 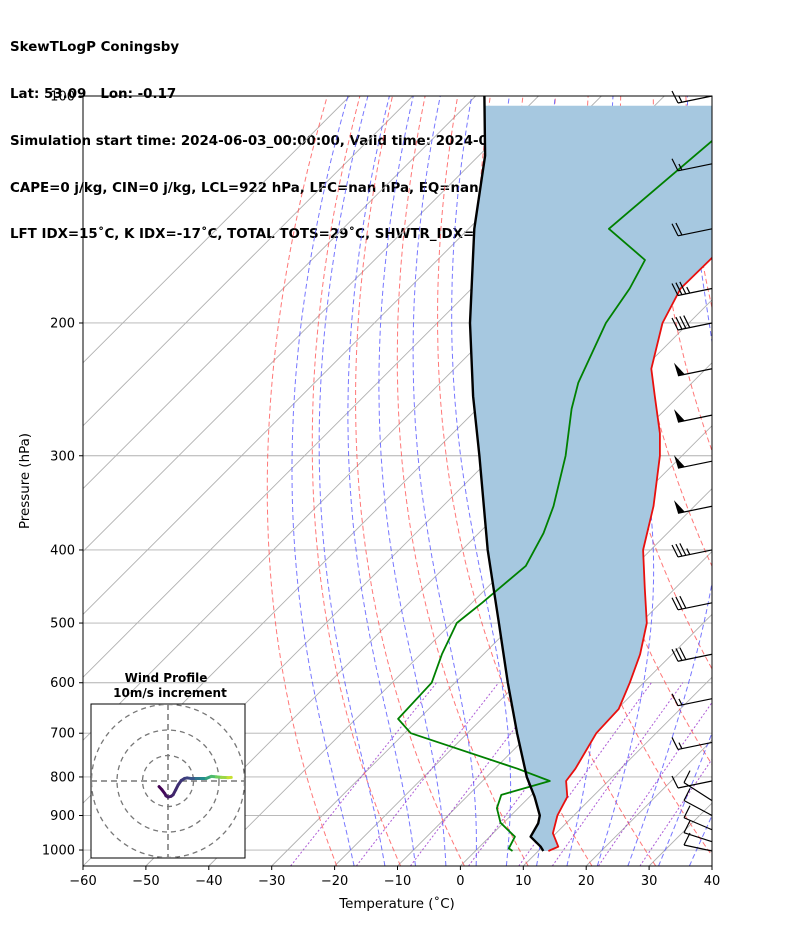 What do you see at coordinates (93, 94) in the screenshot?
I see `location-line: Lat: 53.09 Lon: -0.17` at bounding box center [93, 94].